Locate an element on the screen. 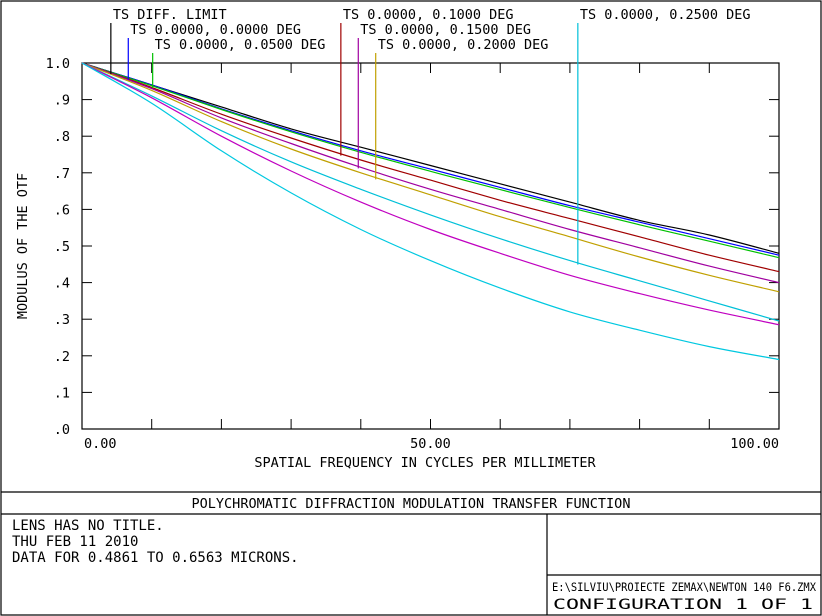 The width and height of the screenshot is (822, 616). y-tick-label: 1.0 is located at coordinates (58, 64).